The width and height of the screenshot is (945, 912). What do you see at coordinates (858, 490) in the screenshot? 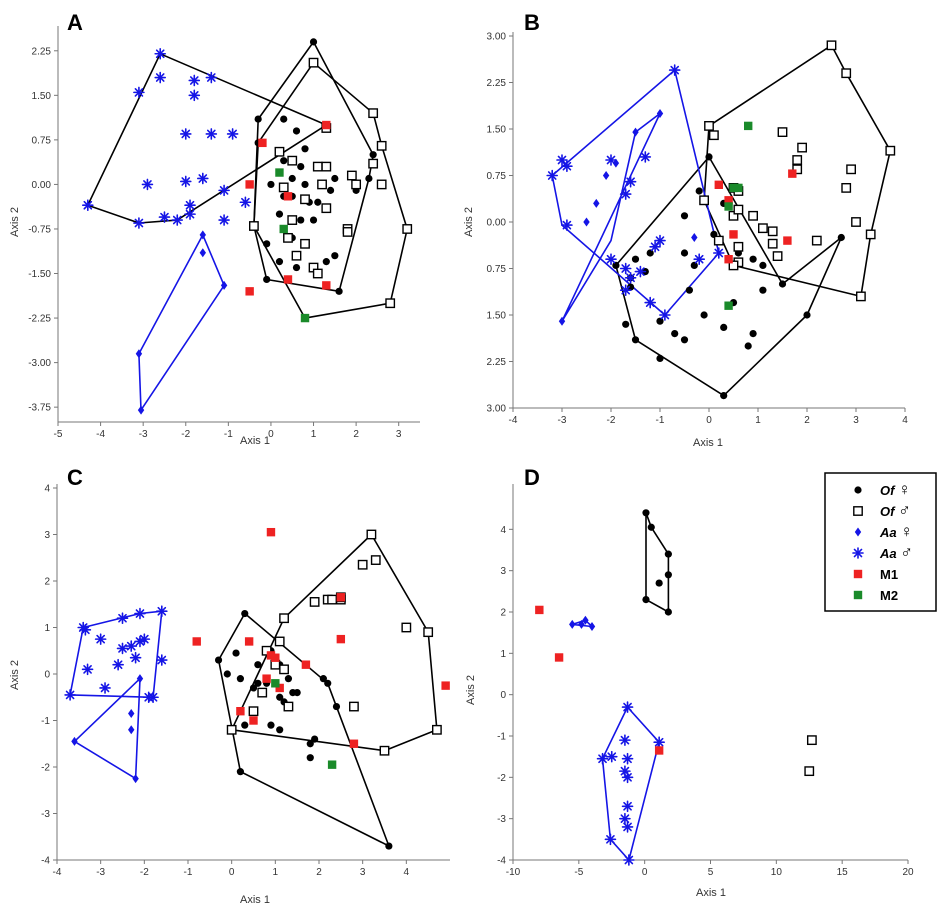
I see `legend-marker-of-female` at bounding box center [858, 490].